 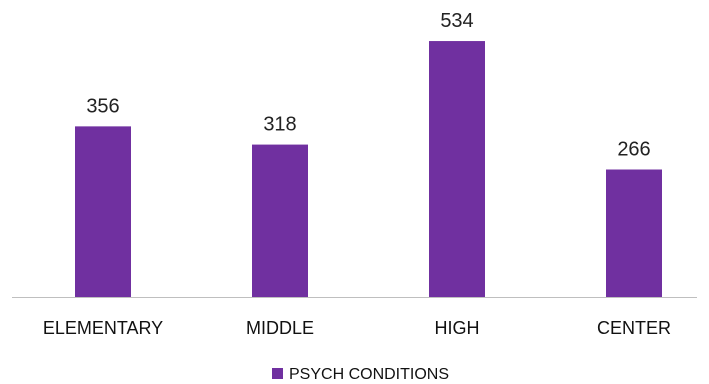 I want to click on category-label-center: CENTER, so click(x=634, y=328).